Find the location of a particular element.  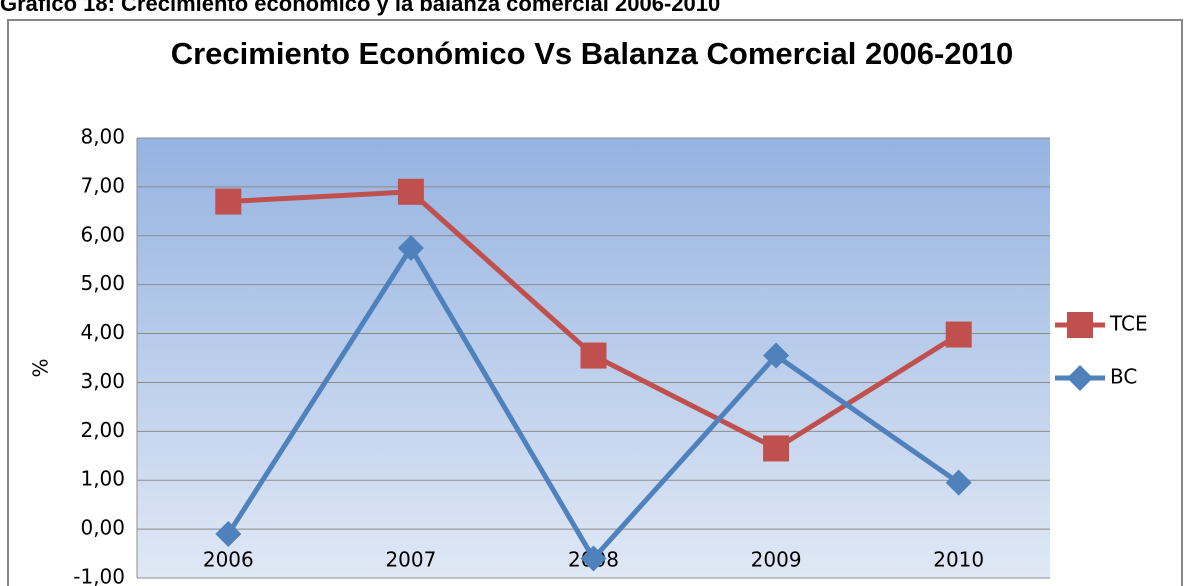

y-tick-label: 1,00 is located at coordinates (102, 479).